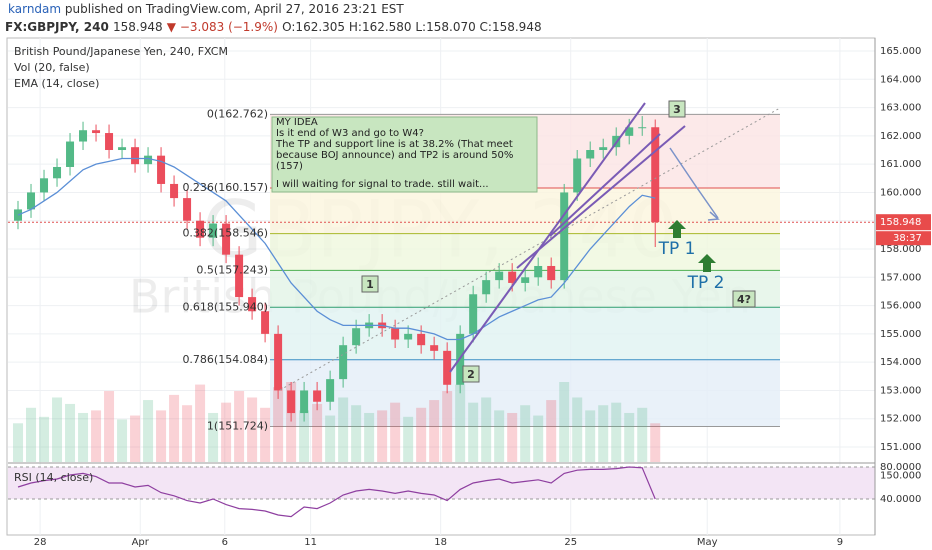 The image size is (932, 550). Describe the element at coordinates (225, 542) in the screenshot. I see `x-tick-label: 6` at that location.